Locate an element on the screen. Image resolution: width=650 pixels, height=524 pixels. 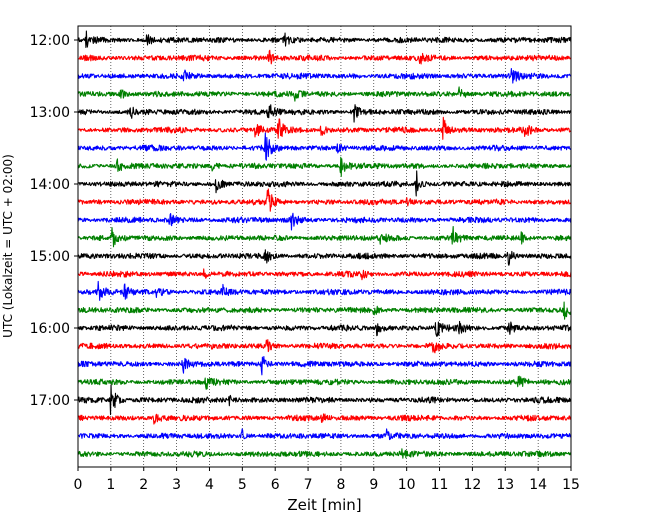
x-tick-label-10: 10 is located at coordinates (407, 485).